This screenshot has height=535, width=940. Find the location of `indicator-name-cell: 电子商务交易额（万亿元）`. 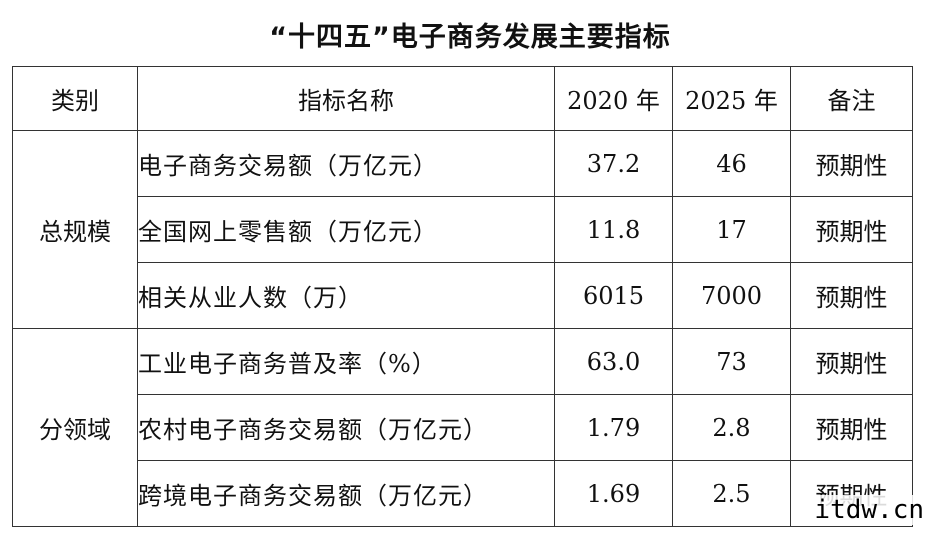

indicator-name-cell: 电子商务交易额（万亿元） is located at coordinates (346, 163).